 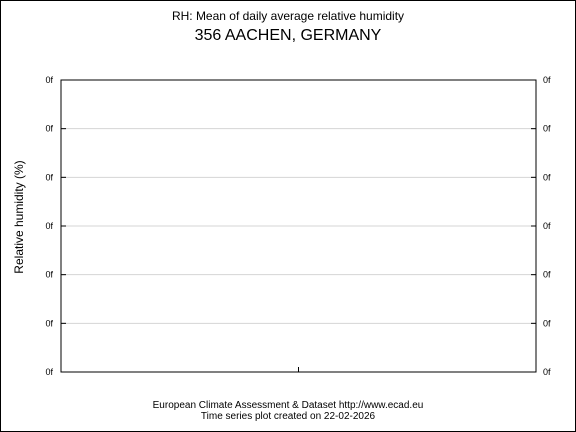 What do you see at coordinates (288, 35) in the screenshot?
I see `chart-subtitle: 356 AACHEN, GERMANY` at bounding box center [288, 35].